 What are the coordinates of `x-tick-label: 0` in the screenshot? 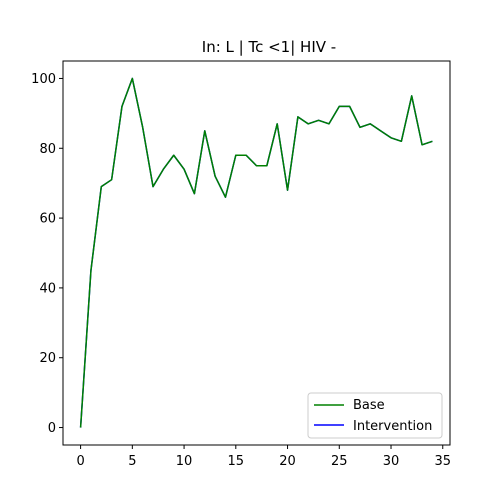 It's located at (80, 461).